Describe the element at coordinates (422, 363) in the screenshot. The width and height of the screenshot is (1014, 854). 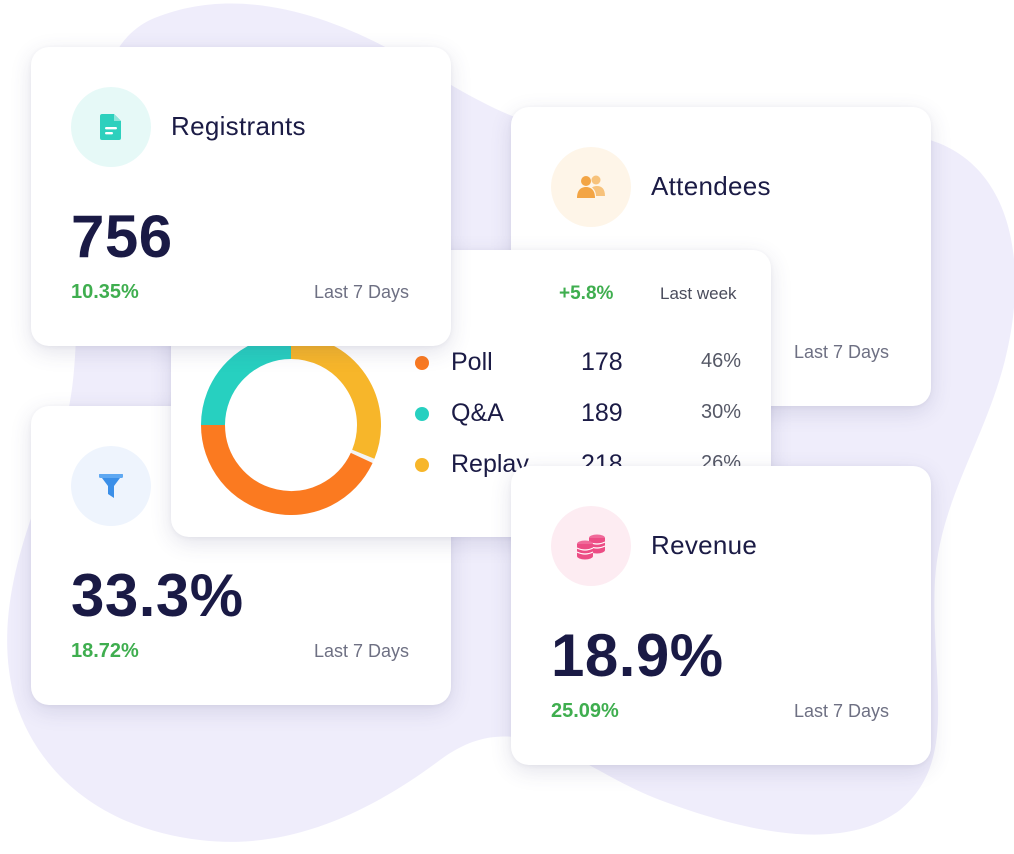
I see `poll-dot` at that location.